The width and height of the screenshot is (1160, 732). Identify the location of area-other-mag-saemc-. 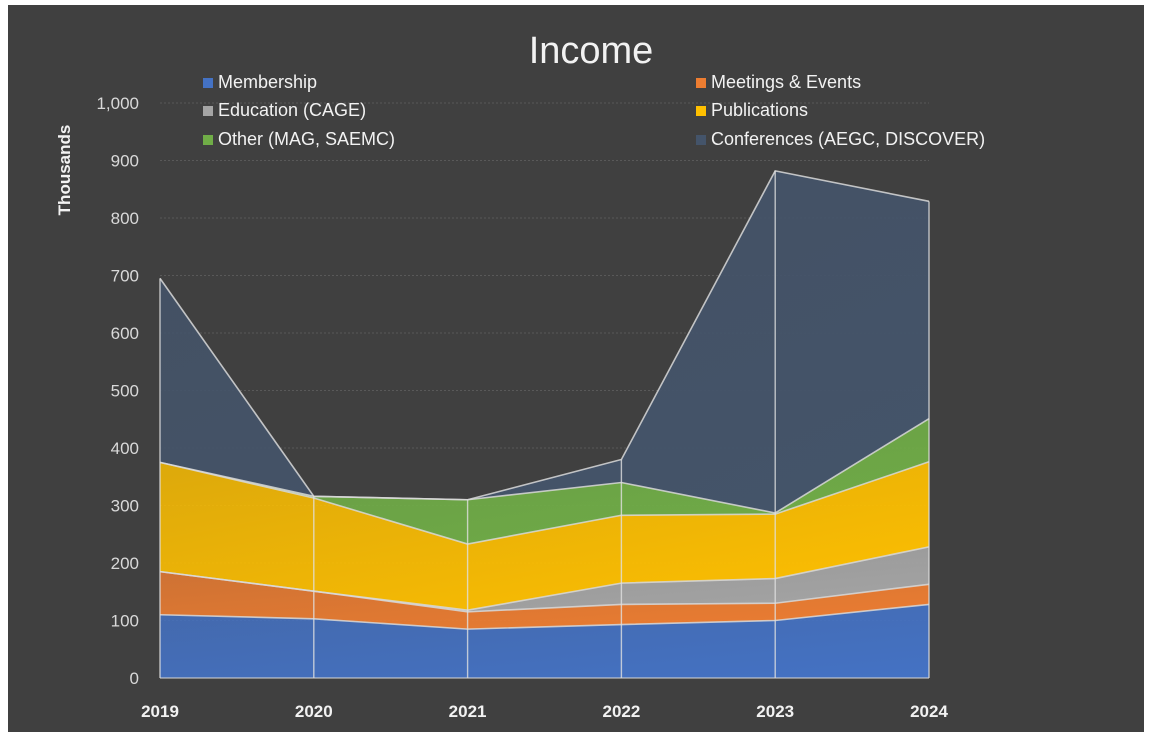
(544, 481).